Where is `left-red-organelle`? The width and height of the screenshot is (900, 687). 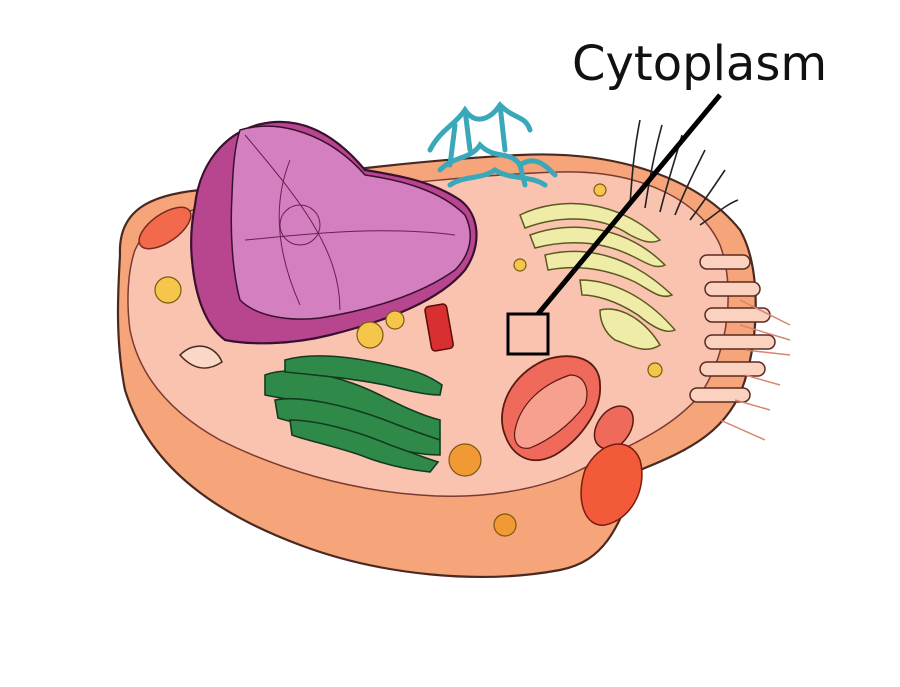
left-red-organelle is located at coordinates (165, 228).